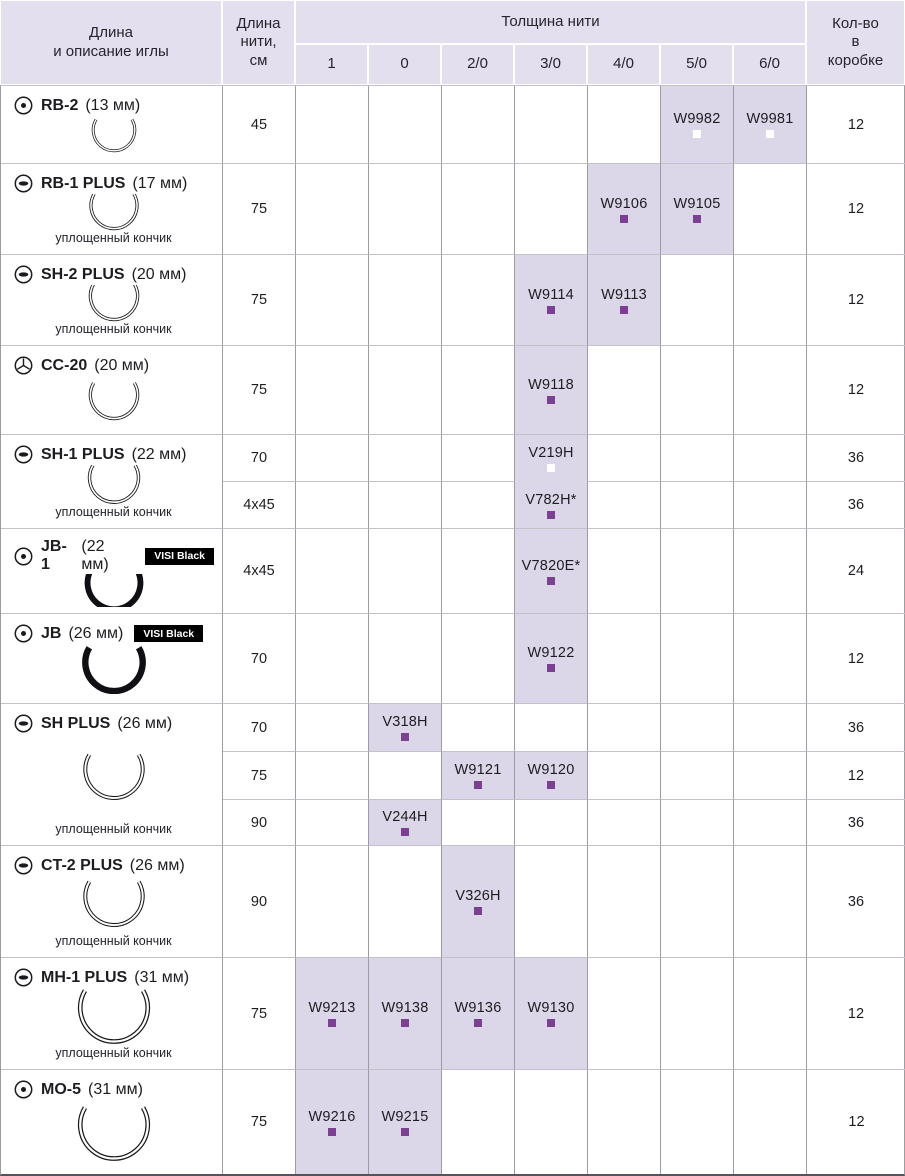 The height and width of the screenshot is (1176, 905). Describe the element at coordinates (331, 64) in the screenshot. I see `size-col-header: 1` at that location.